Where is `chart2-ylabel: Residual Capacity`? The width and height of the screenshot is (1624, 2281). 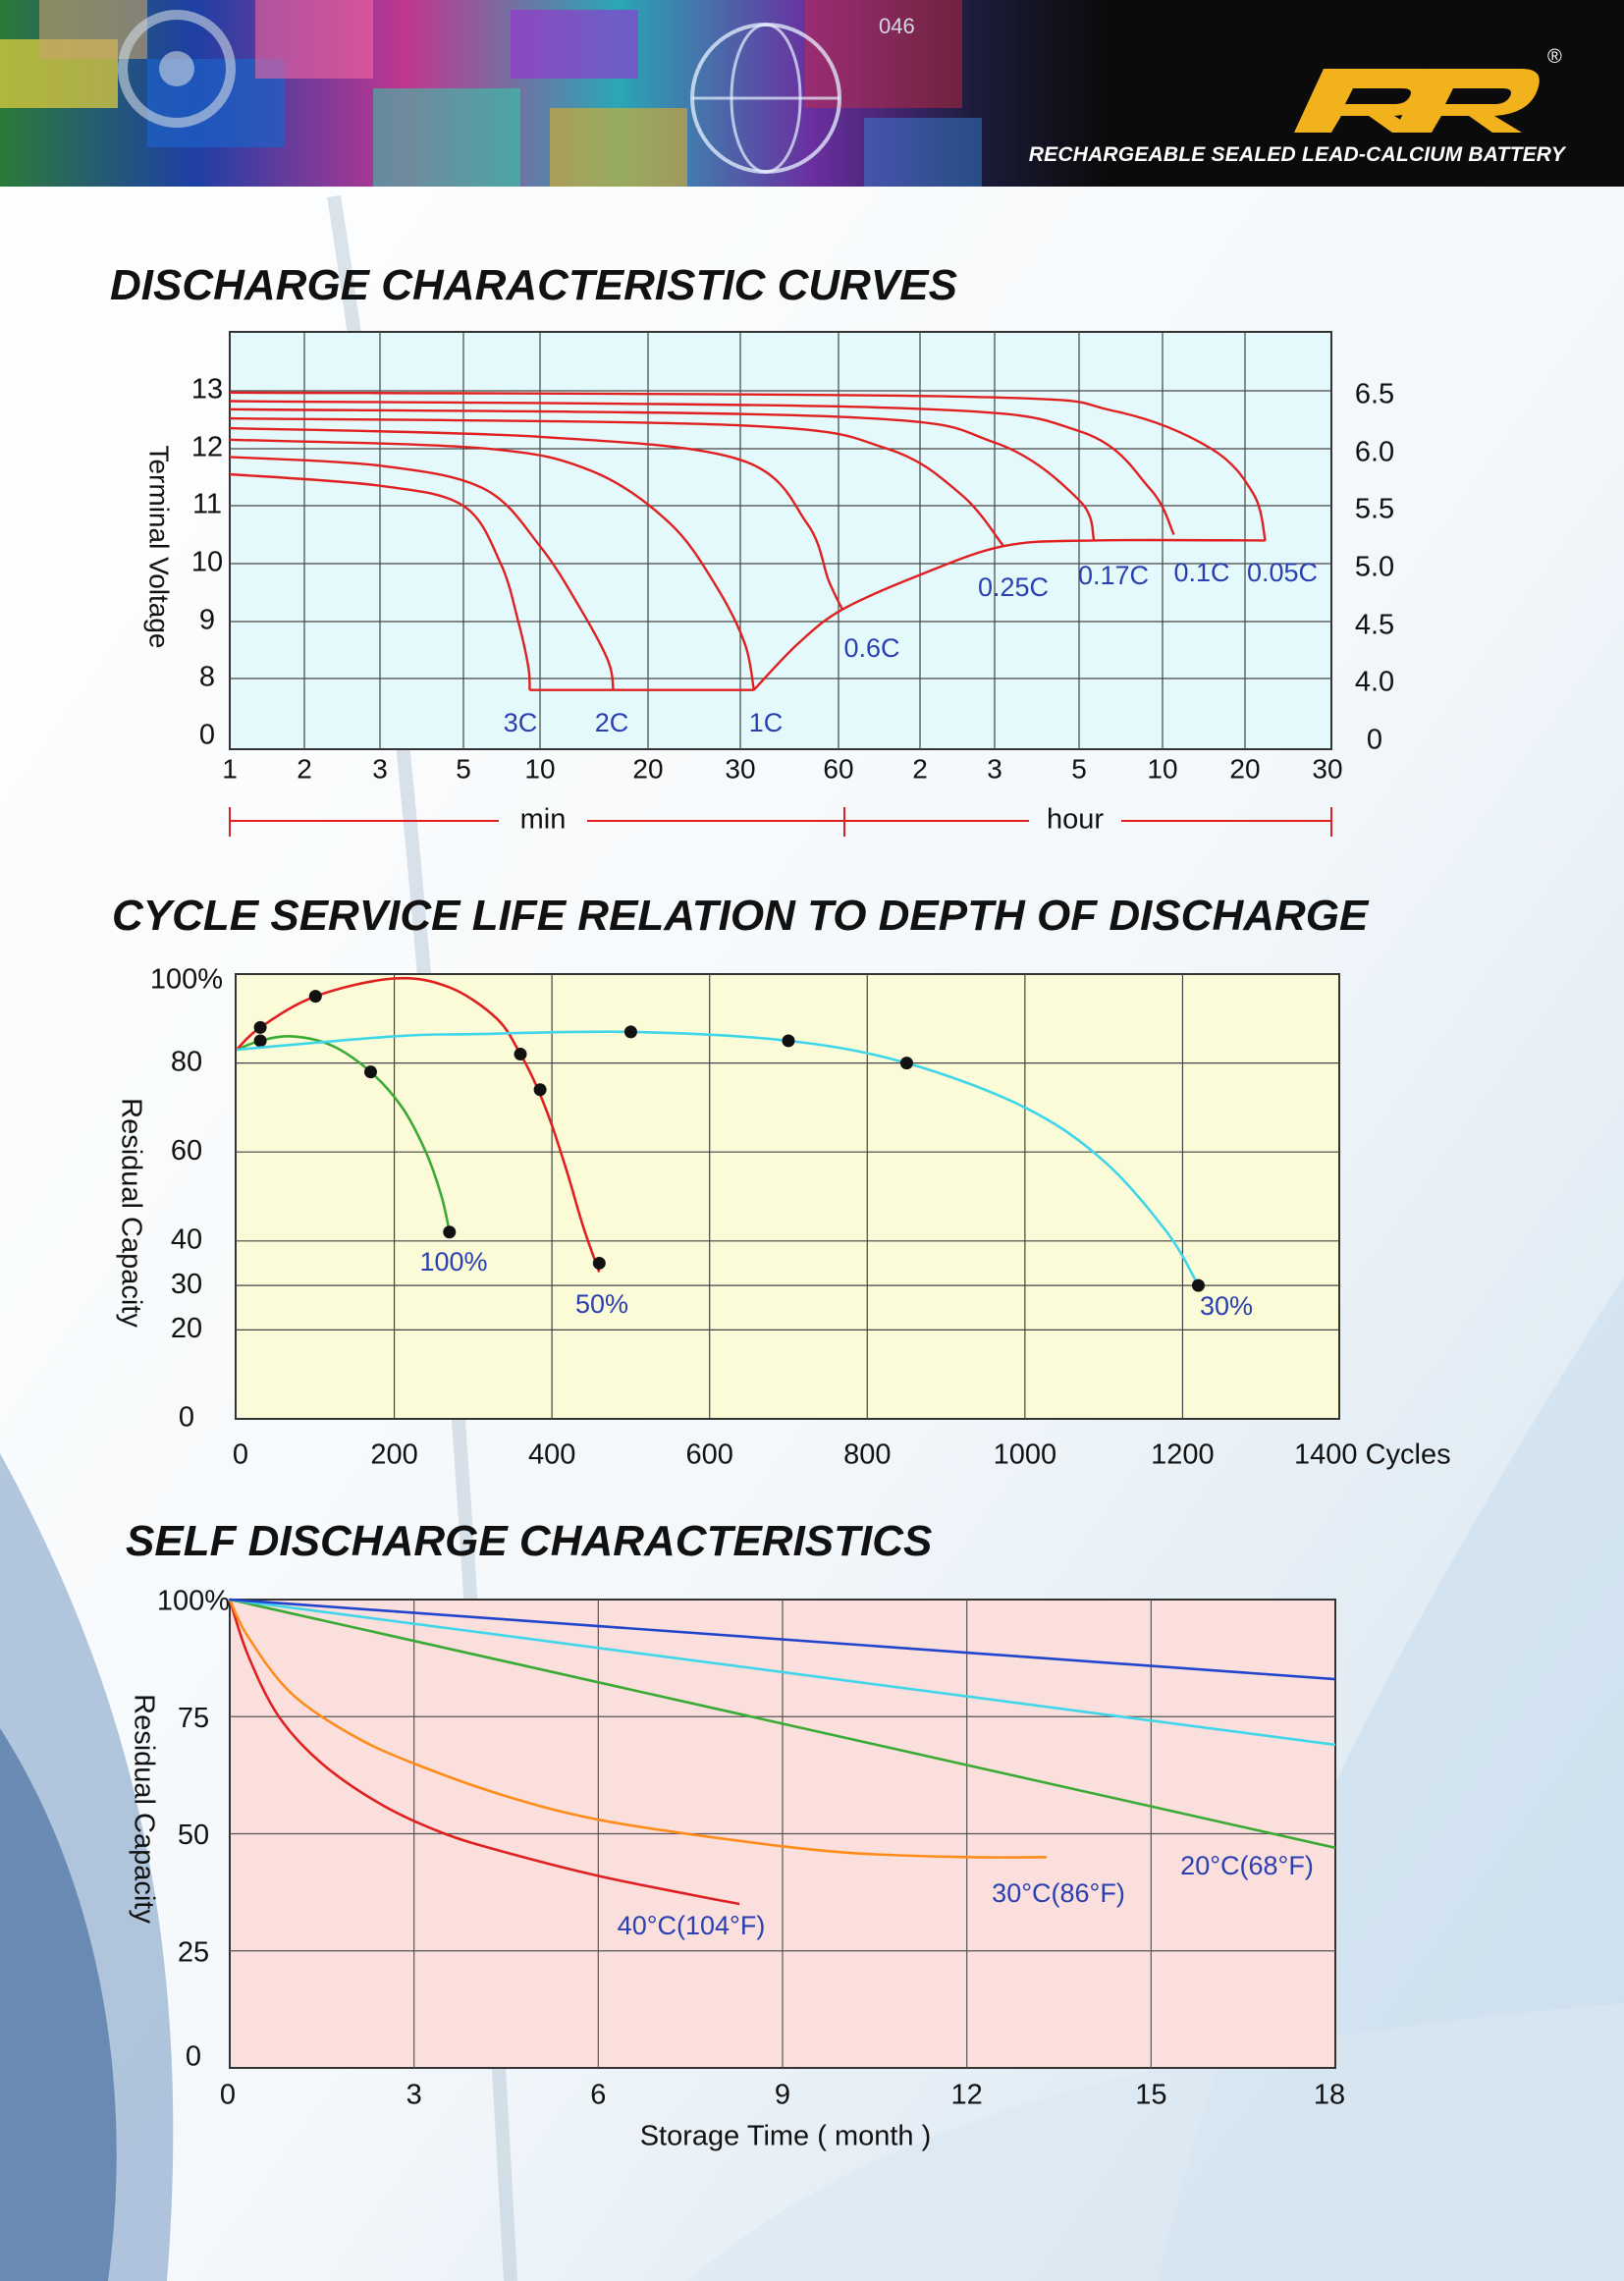 chart2-ylabel: Residual Capacity is located at coordinates (130, 1213).